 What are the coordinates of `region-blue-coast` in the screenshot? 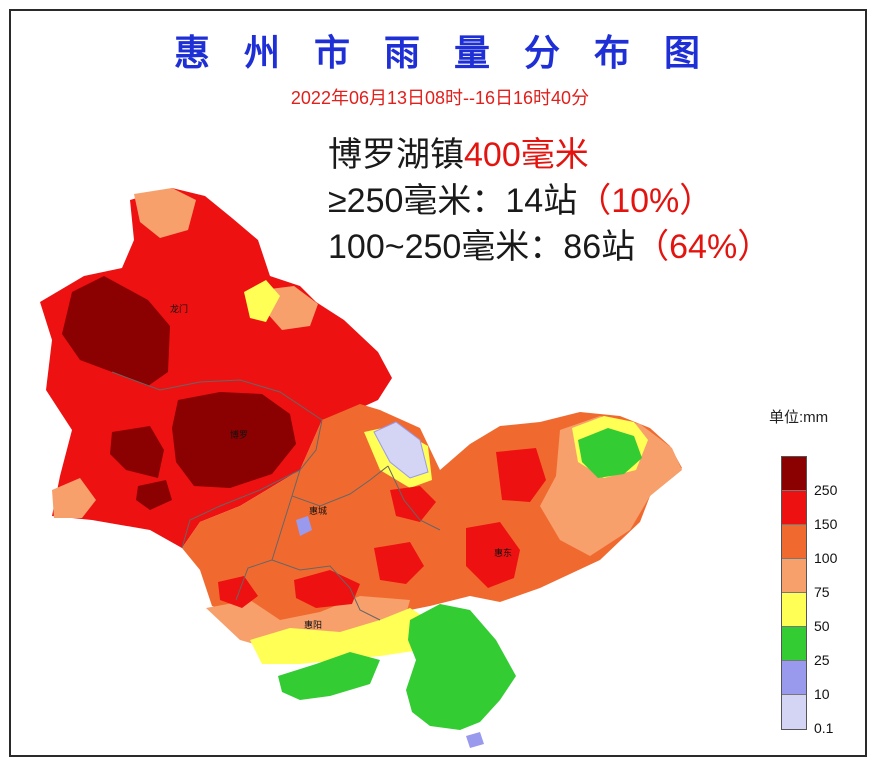 It's located at (475, 740).